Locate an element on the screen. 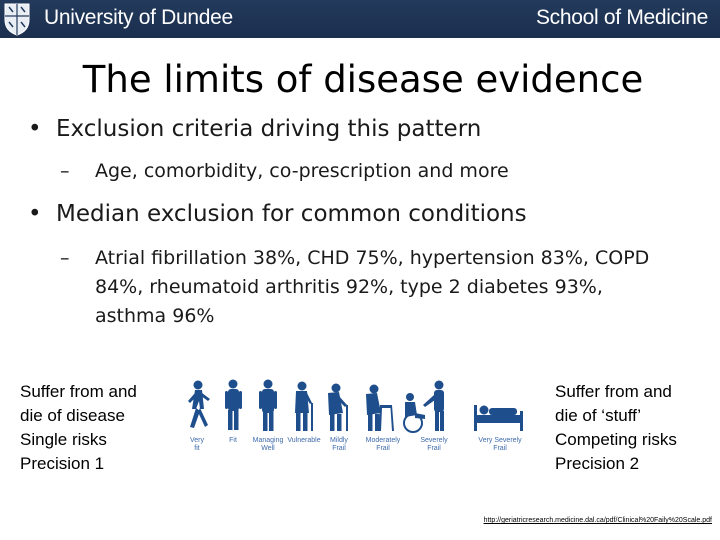 Image resolution: width=720 pixels, height=540 pixels. left-line: Suffer from and is located at coordinates (78, 391).